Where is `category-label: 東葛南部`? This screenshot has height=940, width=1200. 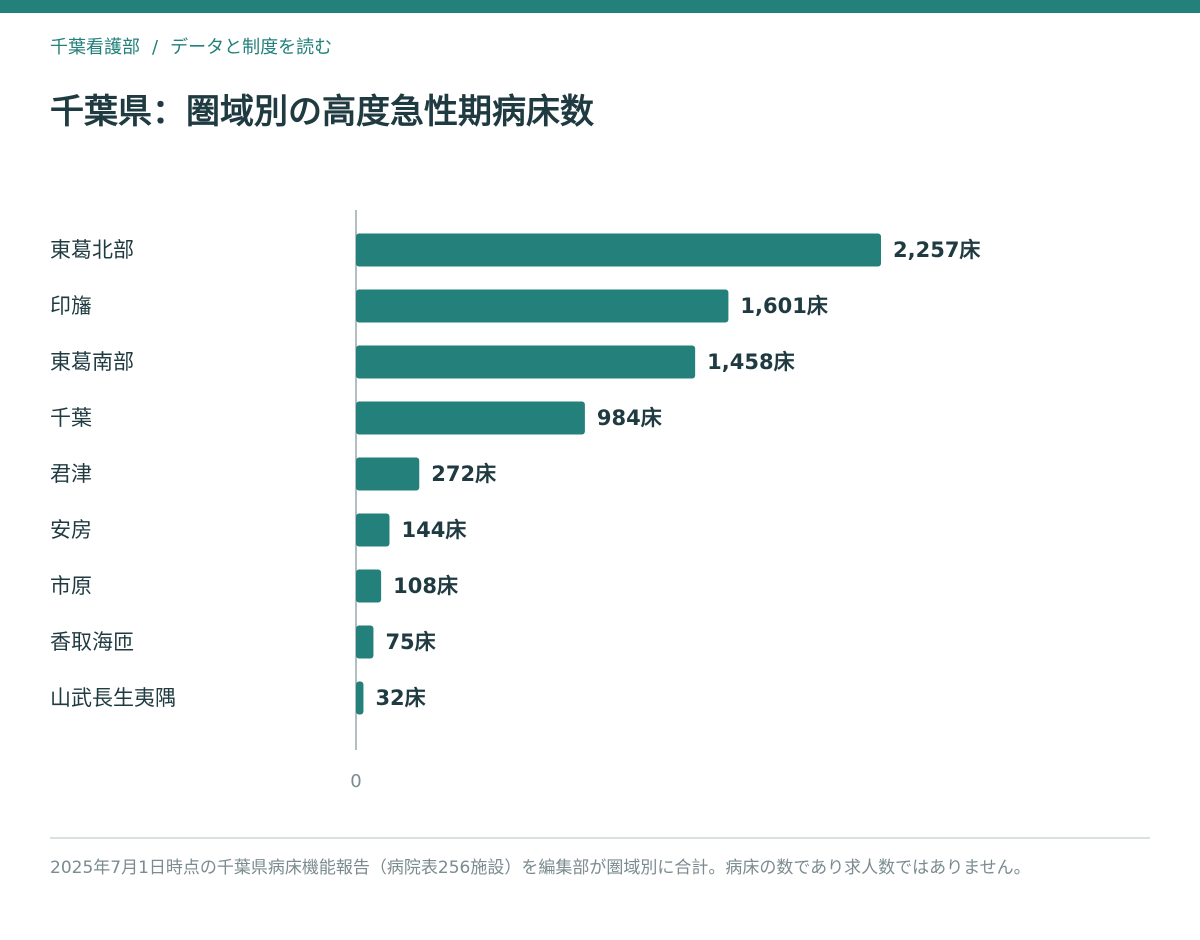
category-label: 東葛南部 is located at coordinates (92, 362).